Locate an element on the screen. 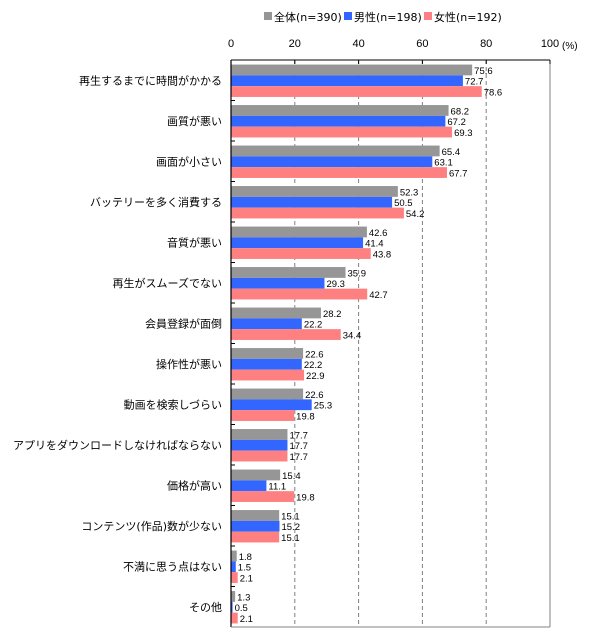  legend-label-2: 女性(n=192) is located at coordinates (468, 17).